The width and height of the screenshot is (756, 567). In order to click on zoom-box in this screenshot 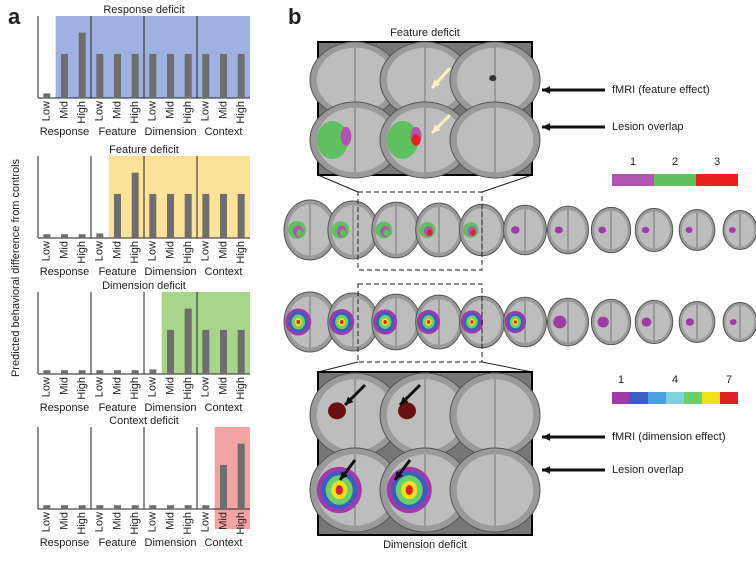, I will do `click(420, 231)`.